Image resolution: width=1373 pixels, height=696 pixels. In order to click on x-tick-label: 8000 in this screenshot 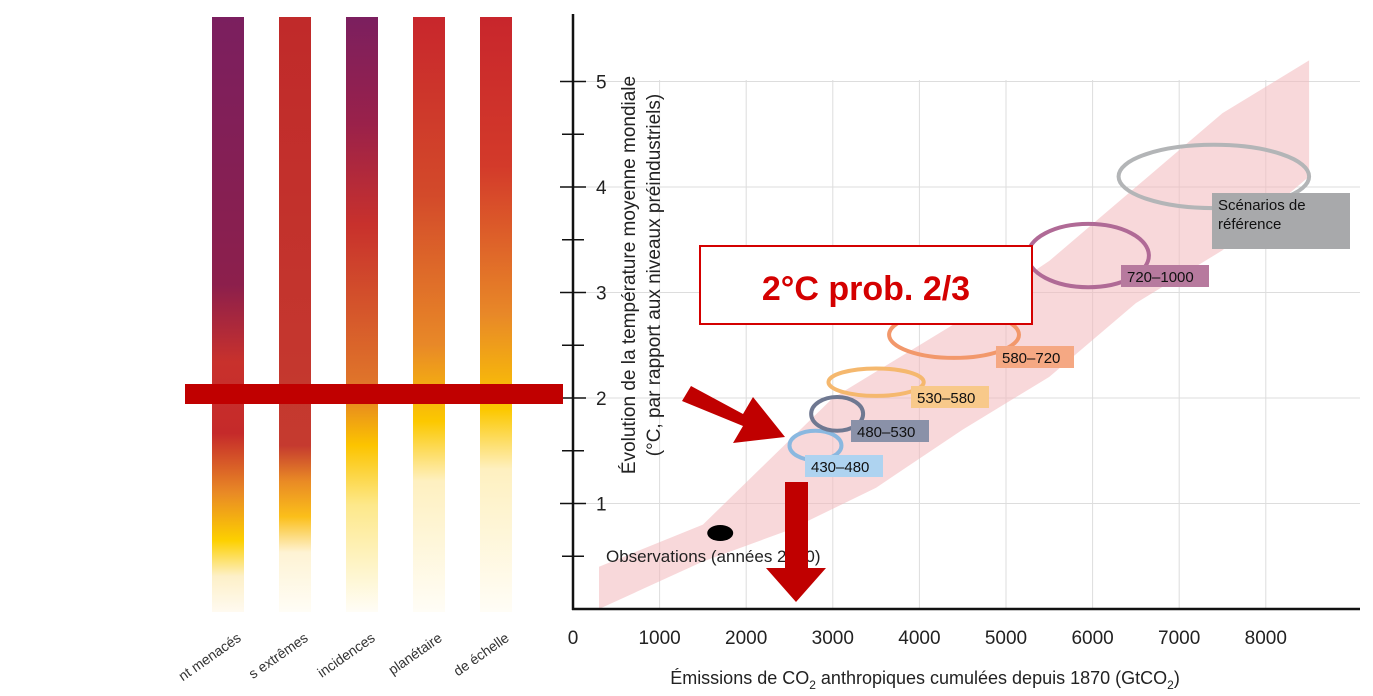, I will do `click(1266, 638)`.